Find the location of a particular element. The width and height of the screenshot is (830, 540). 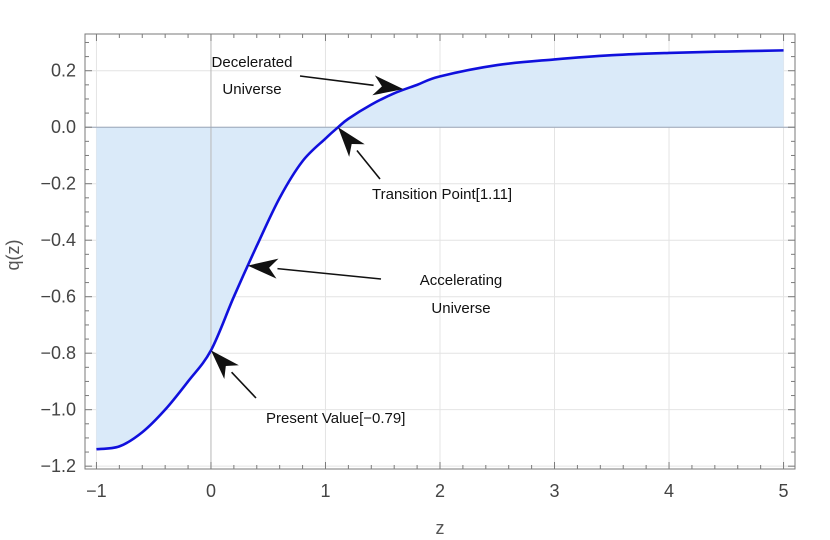

y-tick-label: 0.0 is located at coordinates (63, 127).